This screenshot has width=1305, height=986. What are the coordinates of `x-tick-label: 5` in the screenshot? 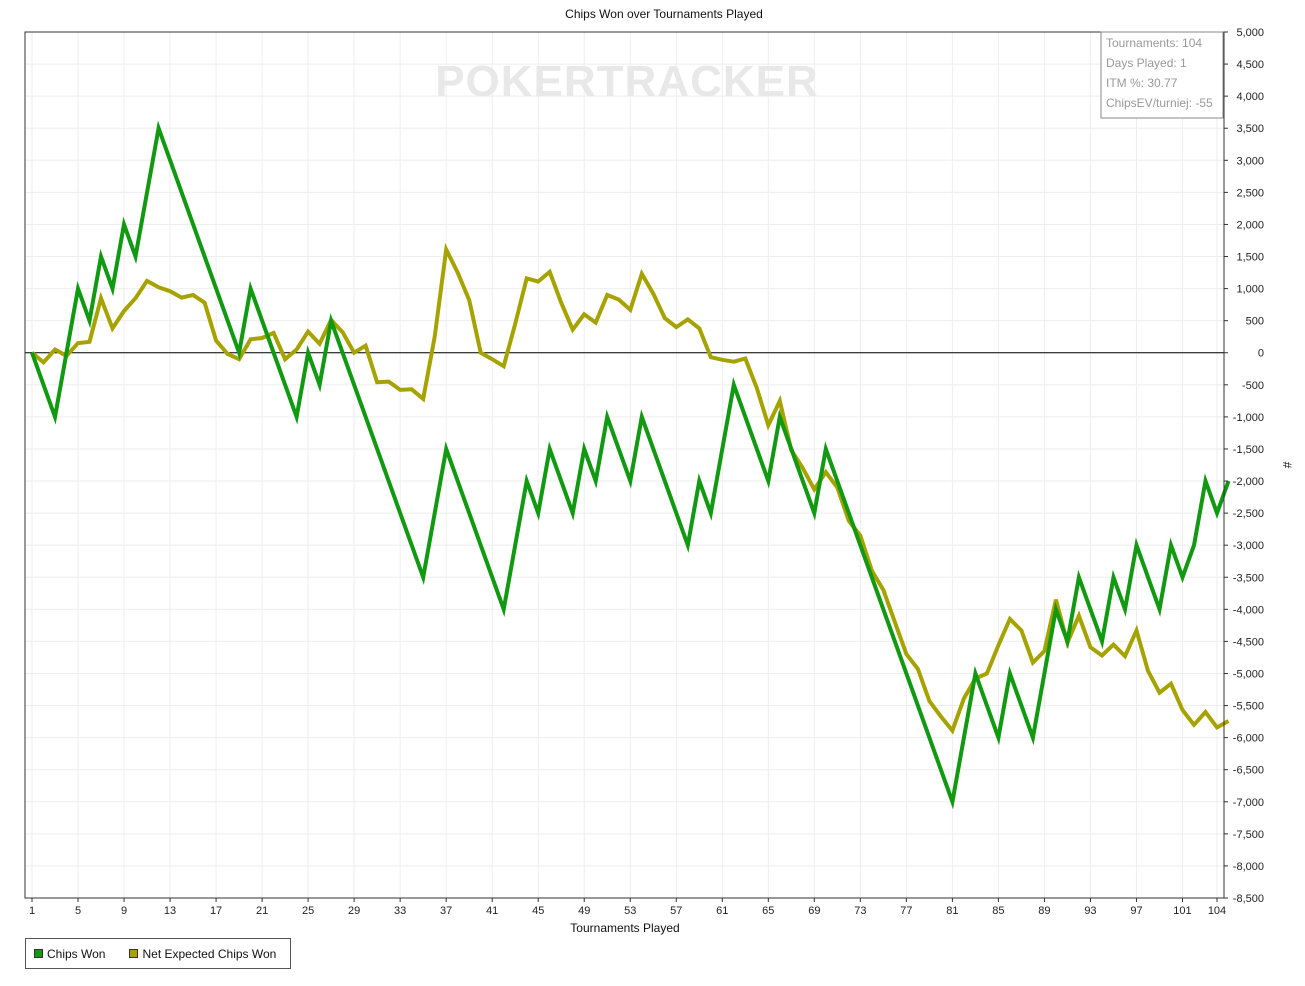 It's located at (78, 911).